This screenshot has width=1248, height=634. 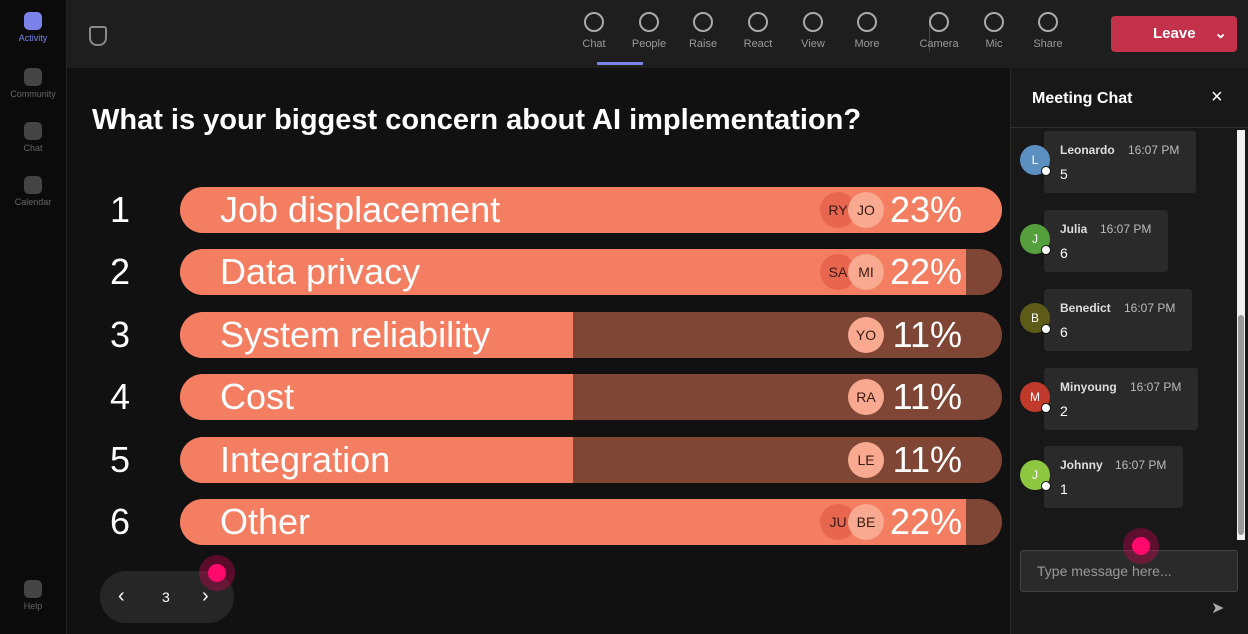 What do you see at coordinates (703, 44) in the screenshot?
I see `toolbar-label: Raise` at bounding box center [703, 44].